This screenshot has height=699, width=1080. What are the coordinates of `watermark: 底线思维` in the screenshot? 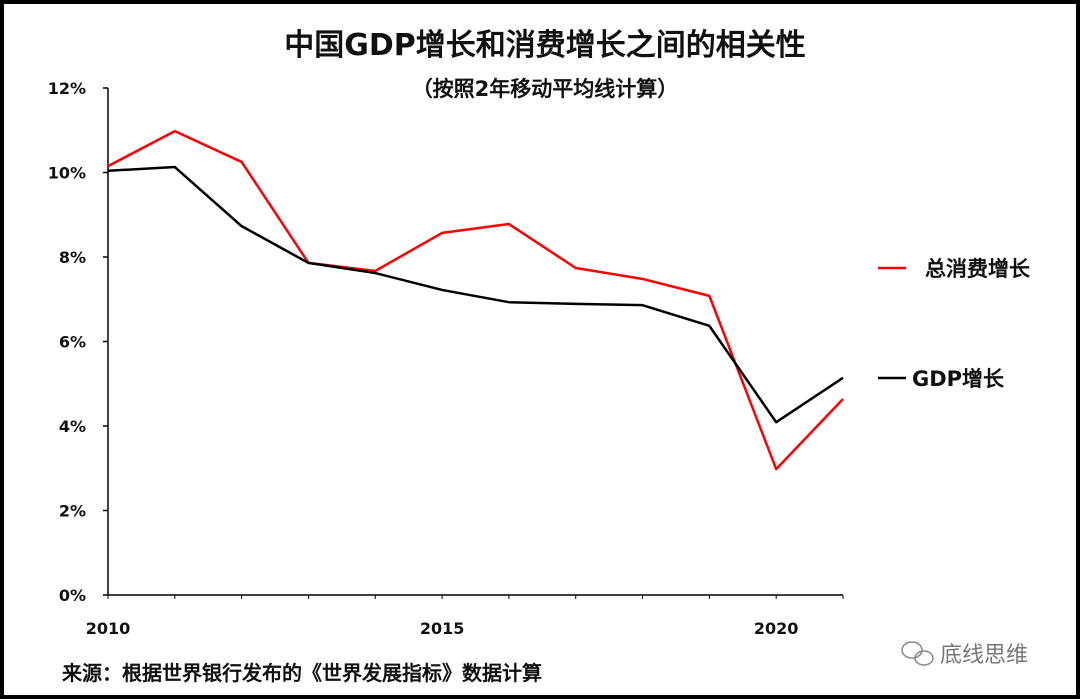 It's located at (964, 654).